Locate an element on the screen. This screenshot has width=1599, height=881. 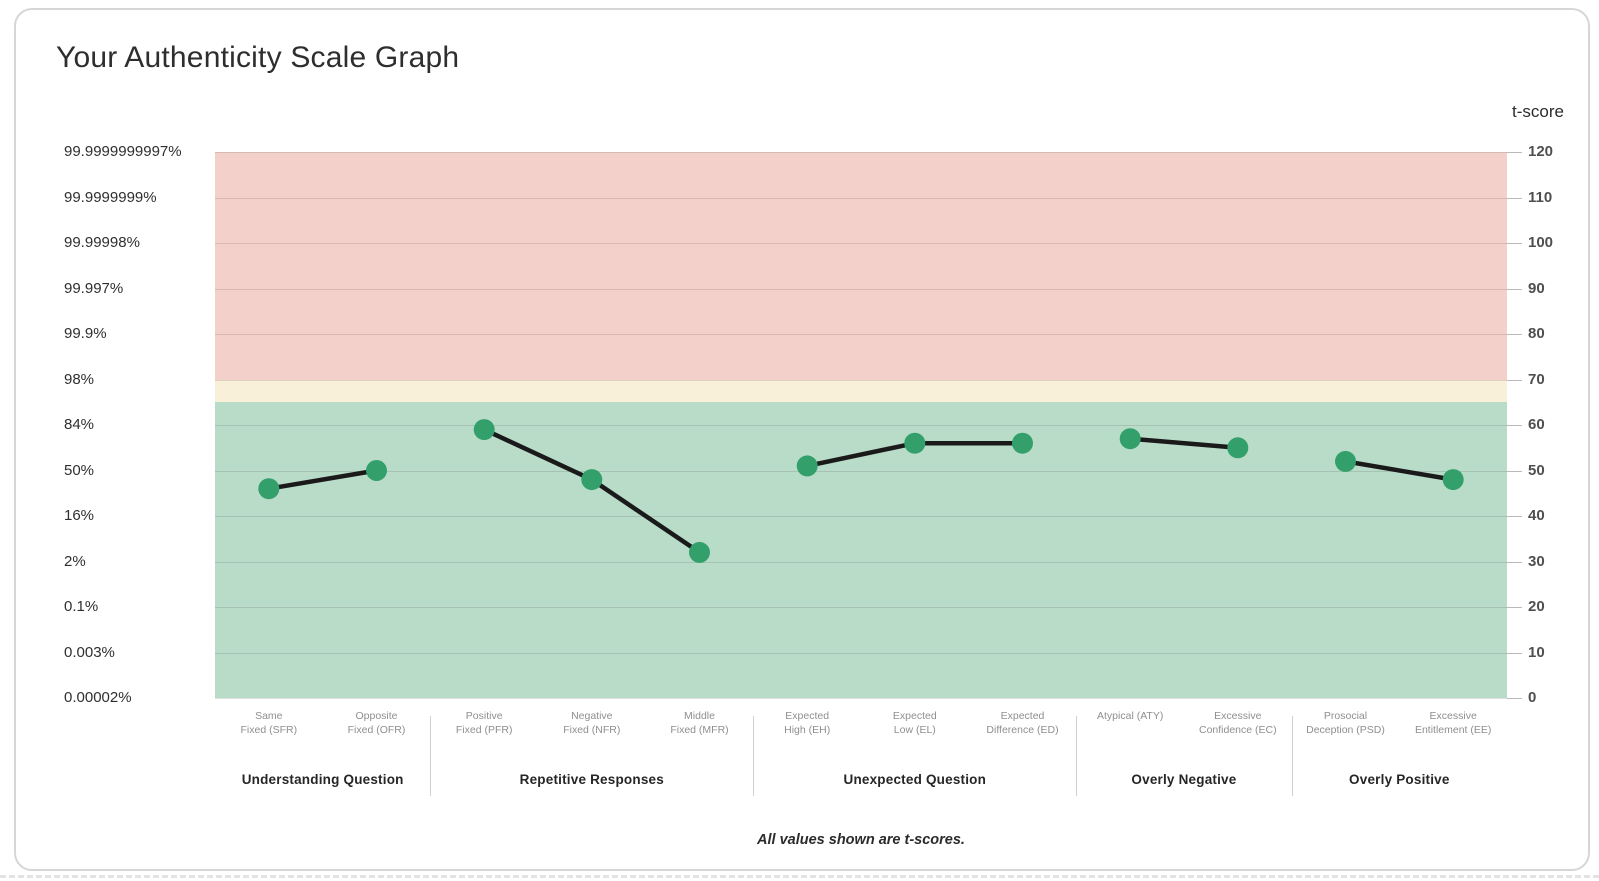
series-line-overly-positive is located at coordinates (1399, 470).